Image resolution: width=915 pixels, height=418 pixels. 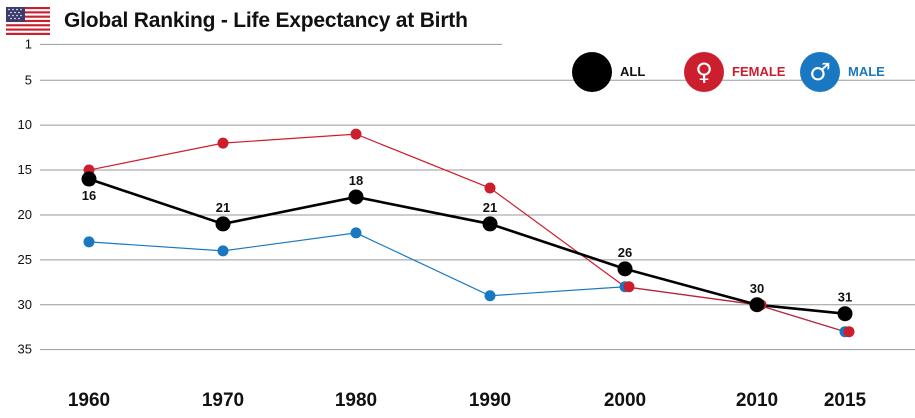 What do you see at coordinates (759, 71) in the screenshot?
I see `legend-label-female: FEMALE` at bounding box center [759, 71].